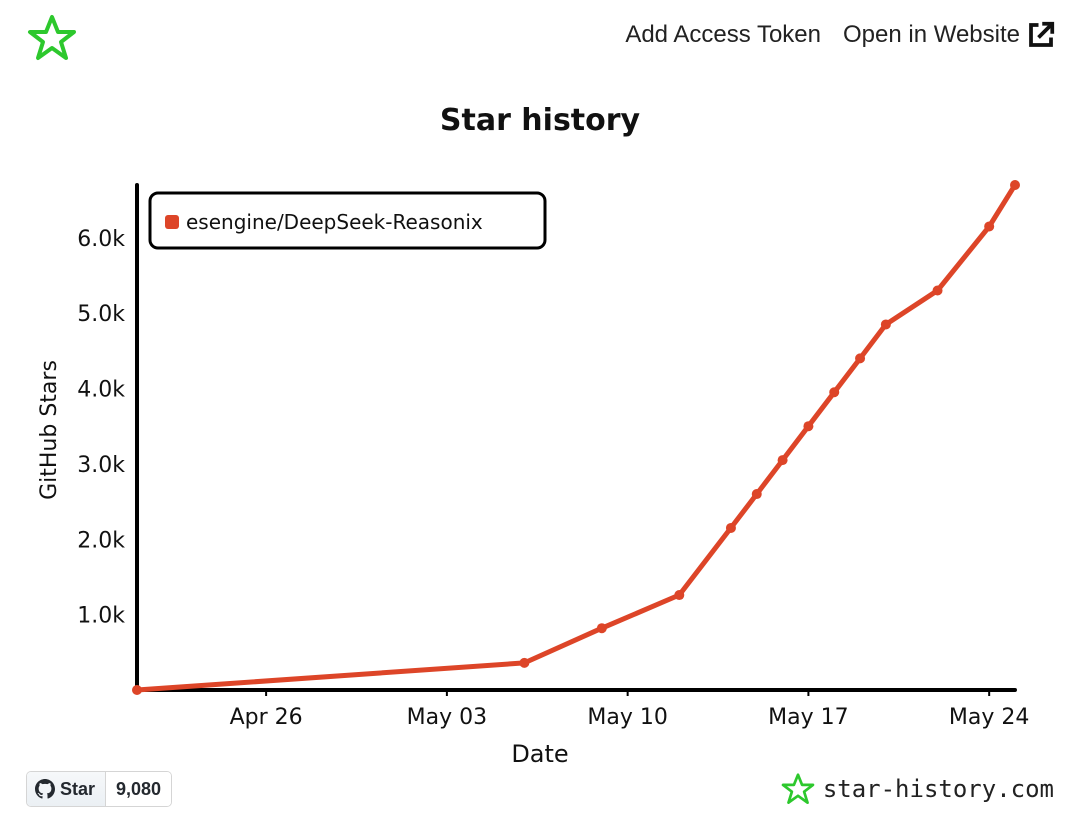 The image size is (1080, 821). I want to click on star-label: Star, so click(78, 788).